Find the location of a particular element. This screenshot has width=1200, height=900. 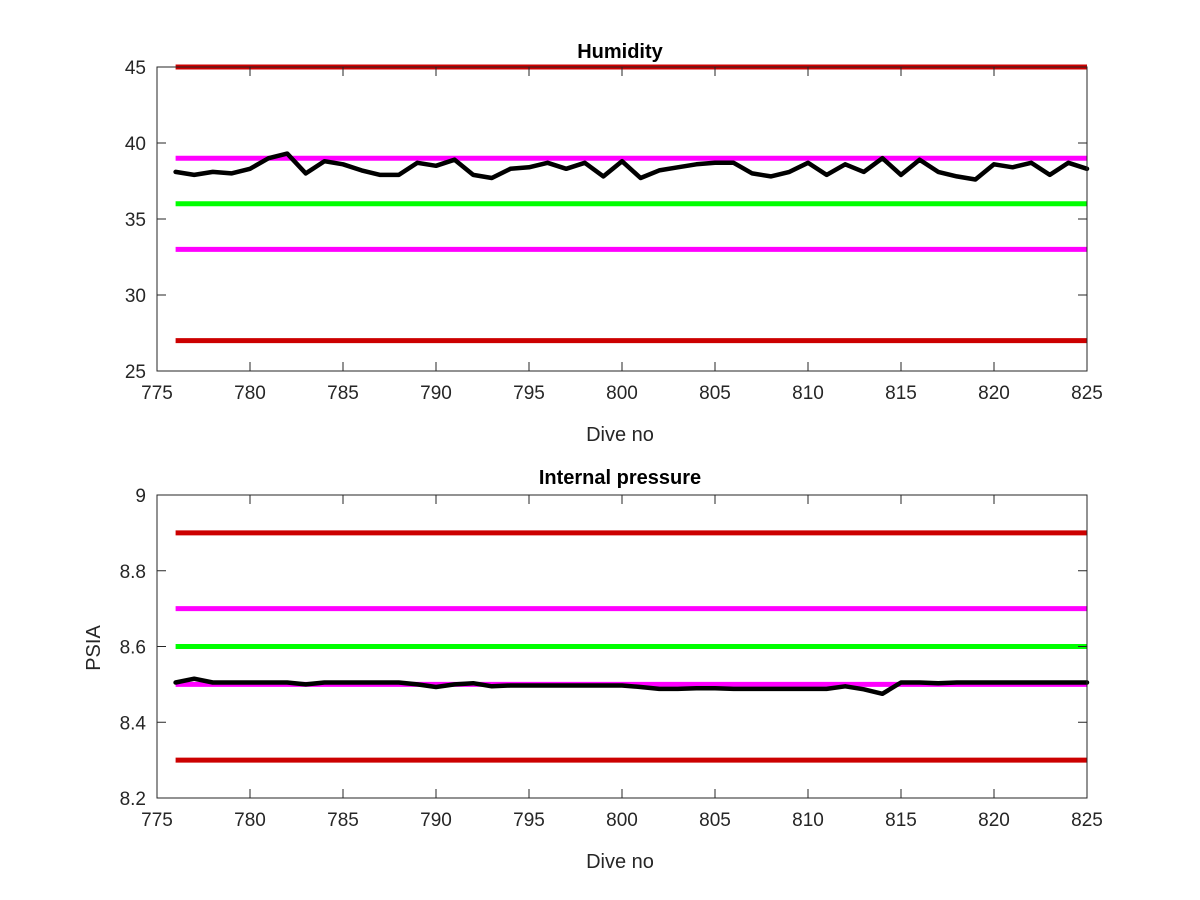

pressure-y-tick-label: 8.4 is located at coordinates (133, 723).